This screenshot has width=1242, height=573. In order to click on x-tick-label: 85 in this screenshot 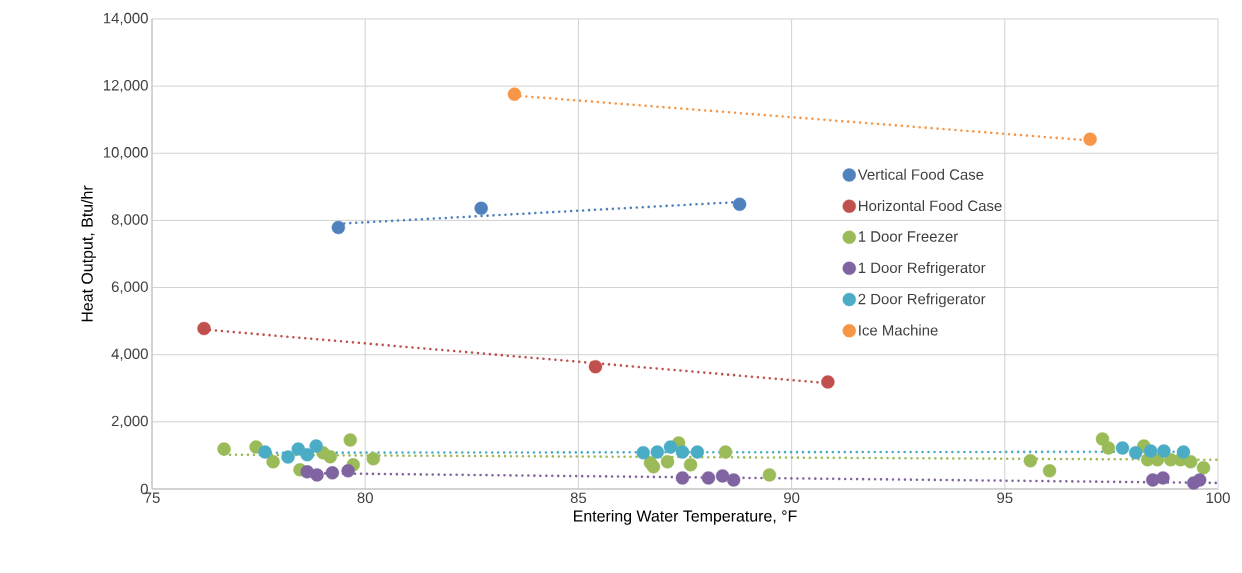, I will do `click(578, 498)`.